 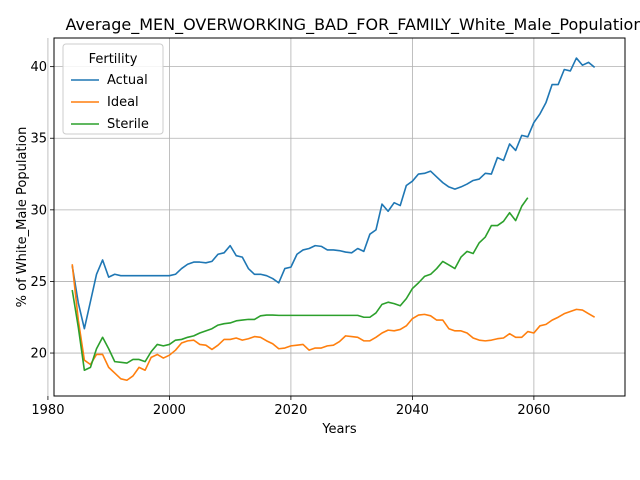 I want to click on y-tick-label: 30, so click(x=38, y=210).